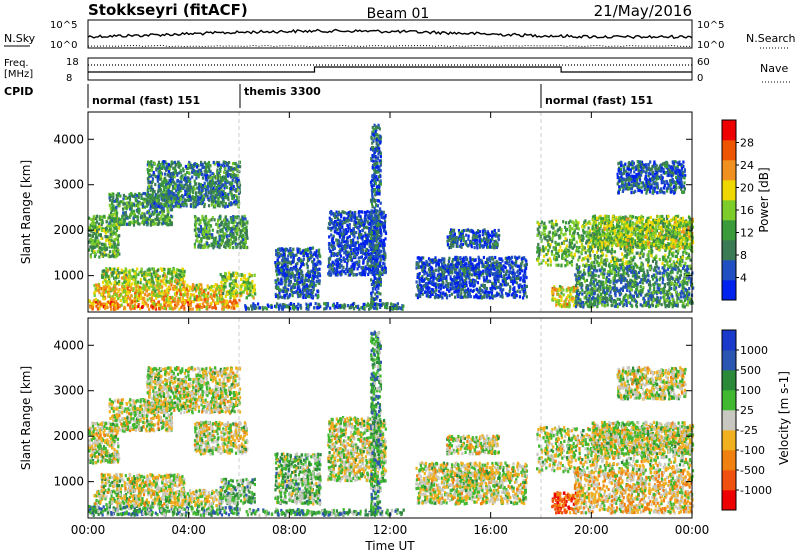 The image size is (800, 554). Describe the element at coordinates (146, 100) in the screenshot. I see `cpid-segment-label: normal (fast) 151` at that location.